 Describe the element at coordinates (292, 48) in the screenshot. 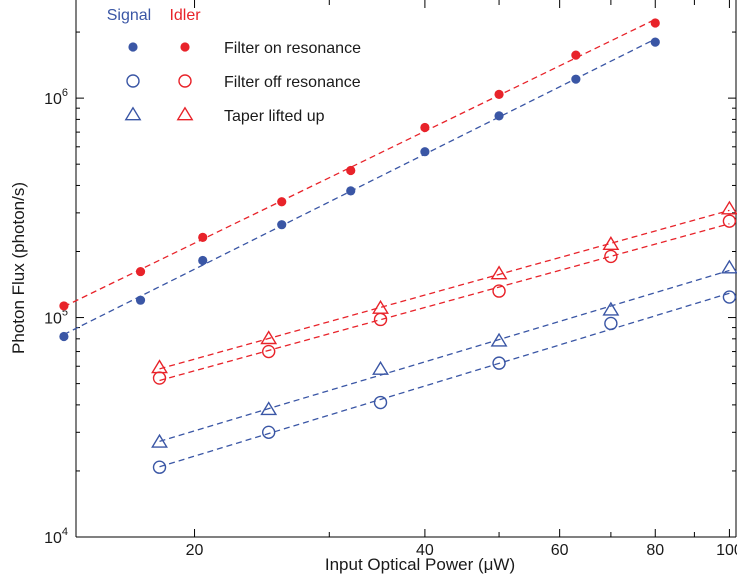

I see `legend-label: Filter on resonance` at that location.